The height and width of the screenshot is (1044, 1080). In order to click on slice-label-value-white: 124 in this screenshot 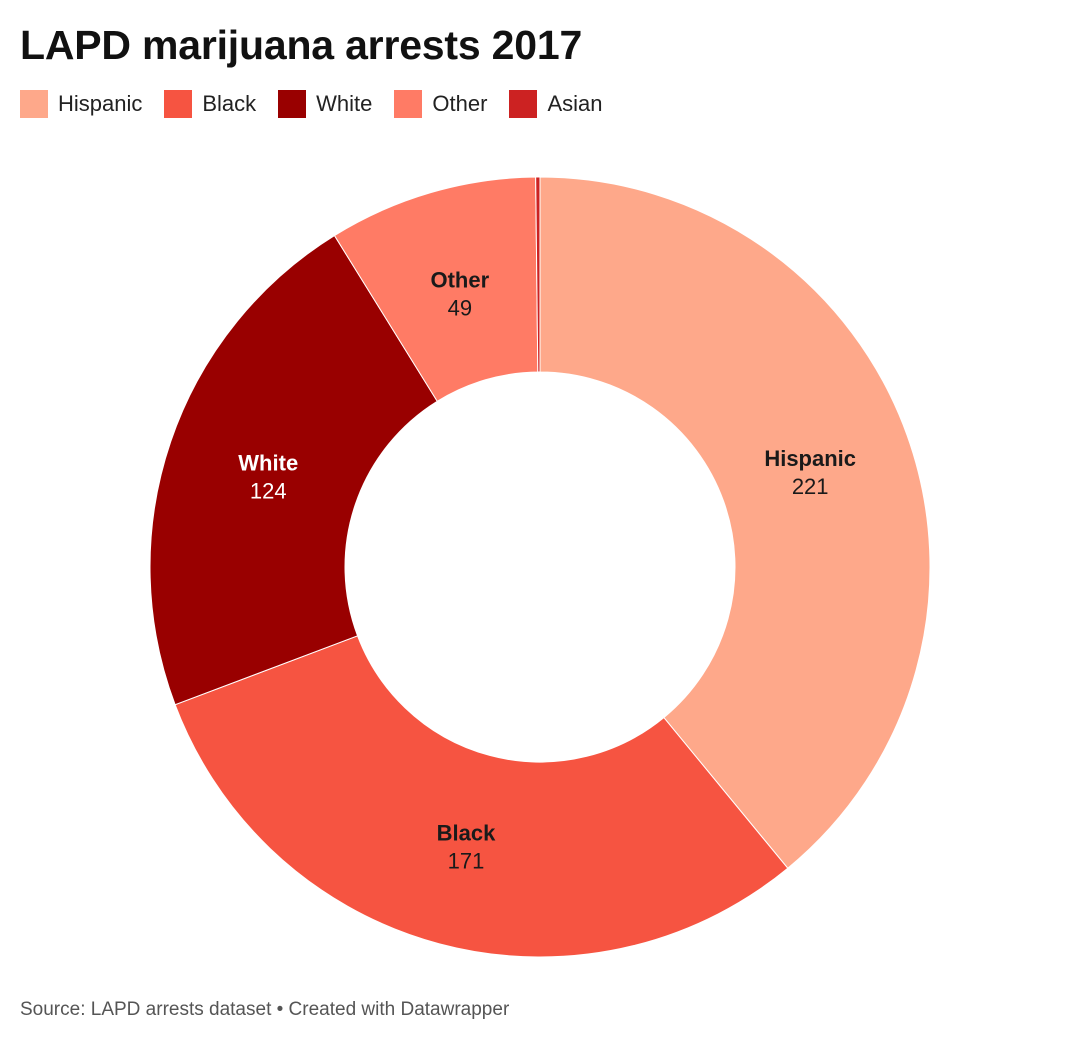, I will do `click(268, 491)`.